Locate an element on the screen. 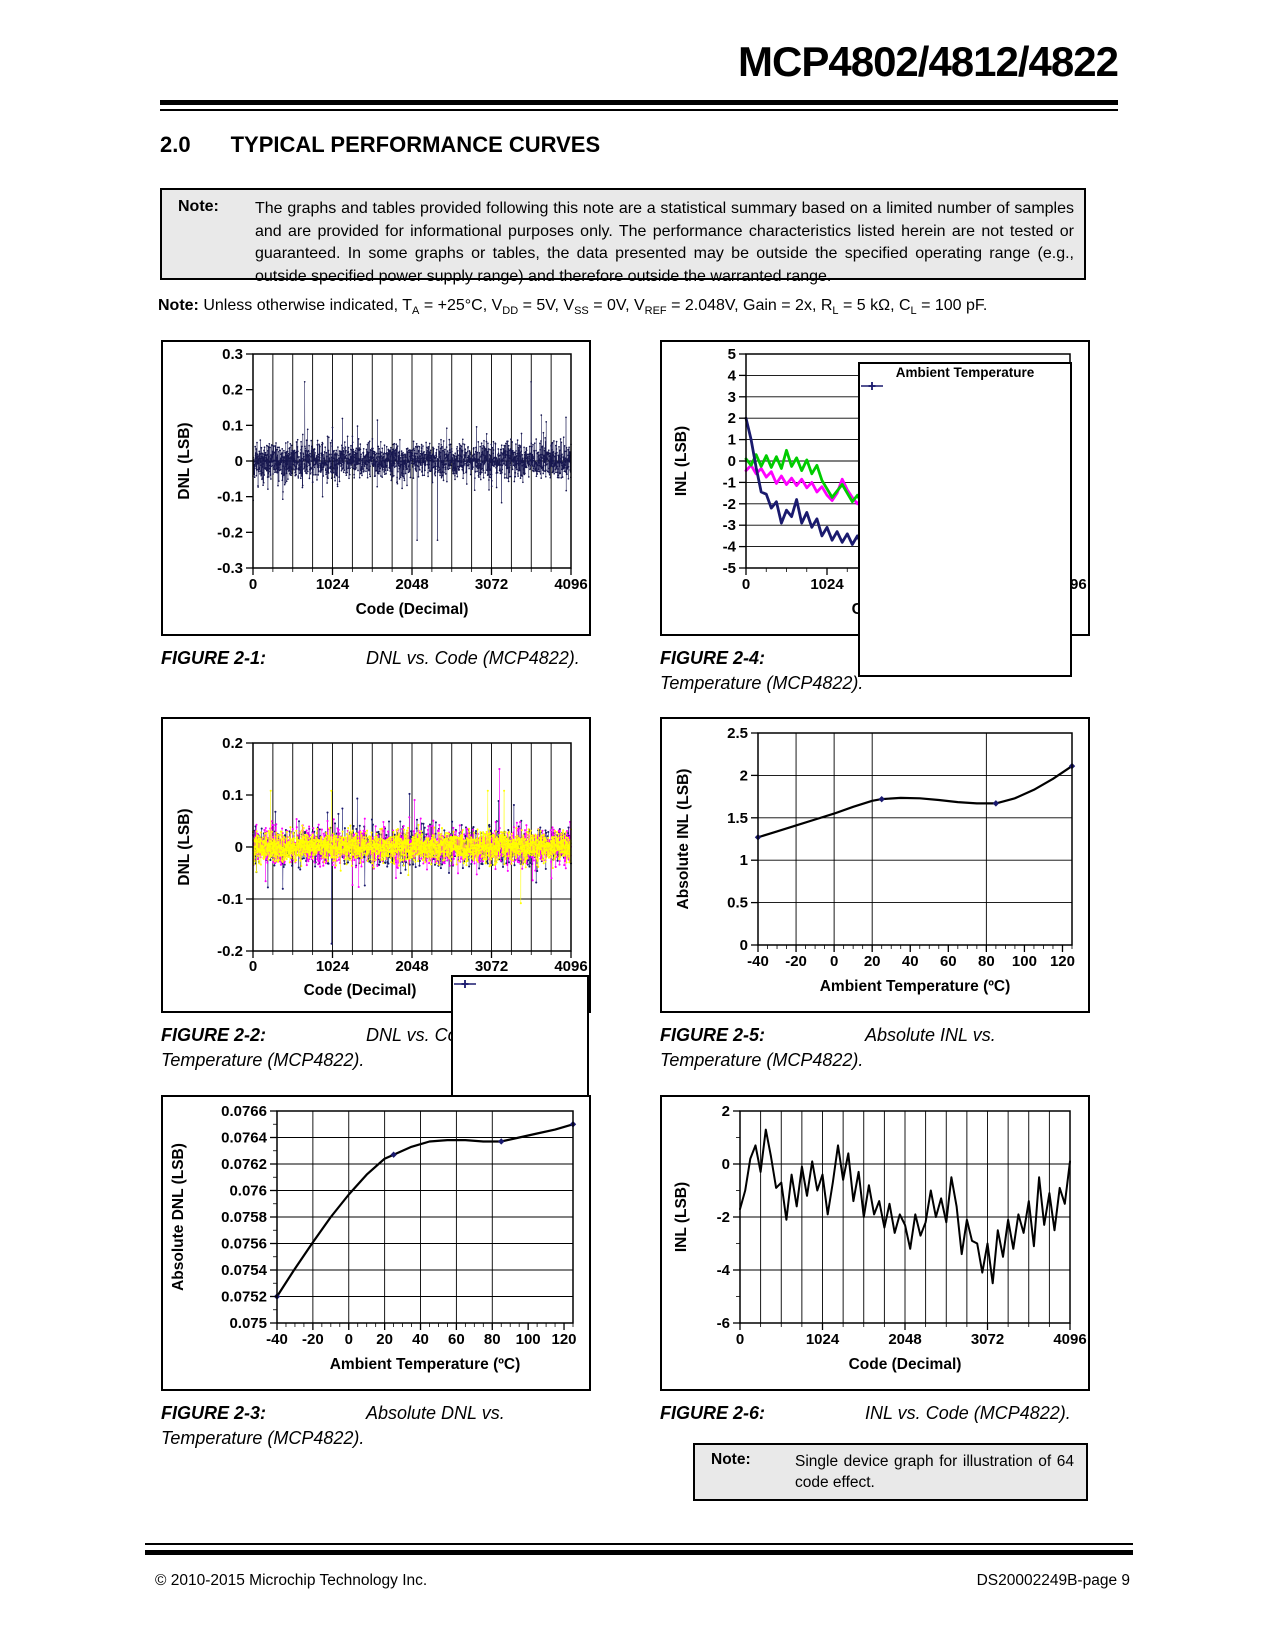 Image resolution: width=1275 pixels, height=1650 pixels. conditions-text: = 100 pF. is located at coordinates (952, 305).